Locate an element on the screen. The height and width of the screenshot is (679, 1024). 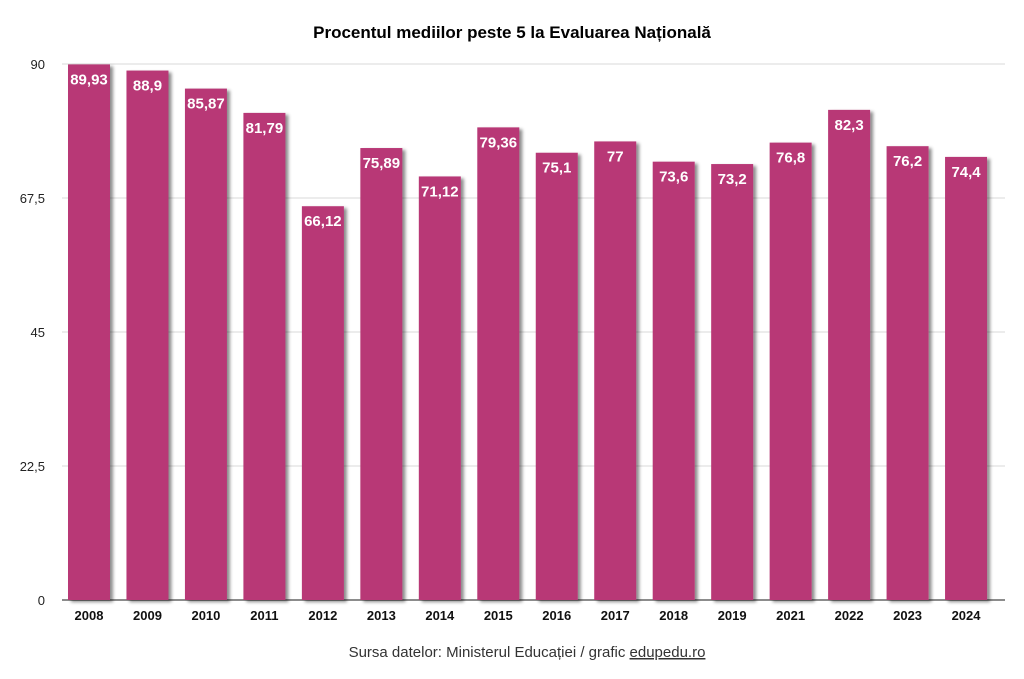
bar-2010 is located at coordinates (205, 344).